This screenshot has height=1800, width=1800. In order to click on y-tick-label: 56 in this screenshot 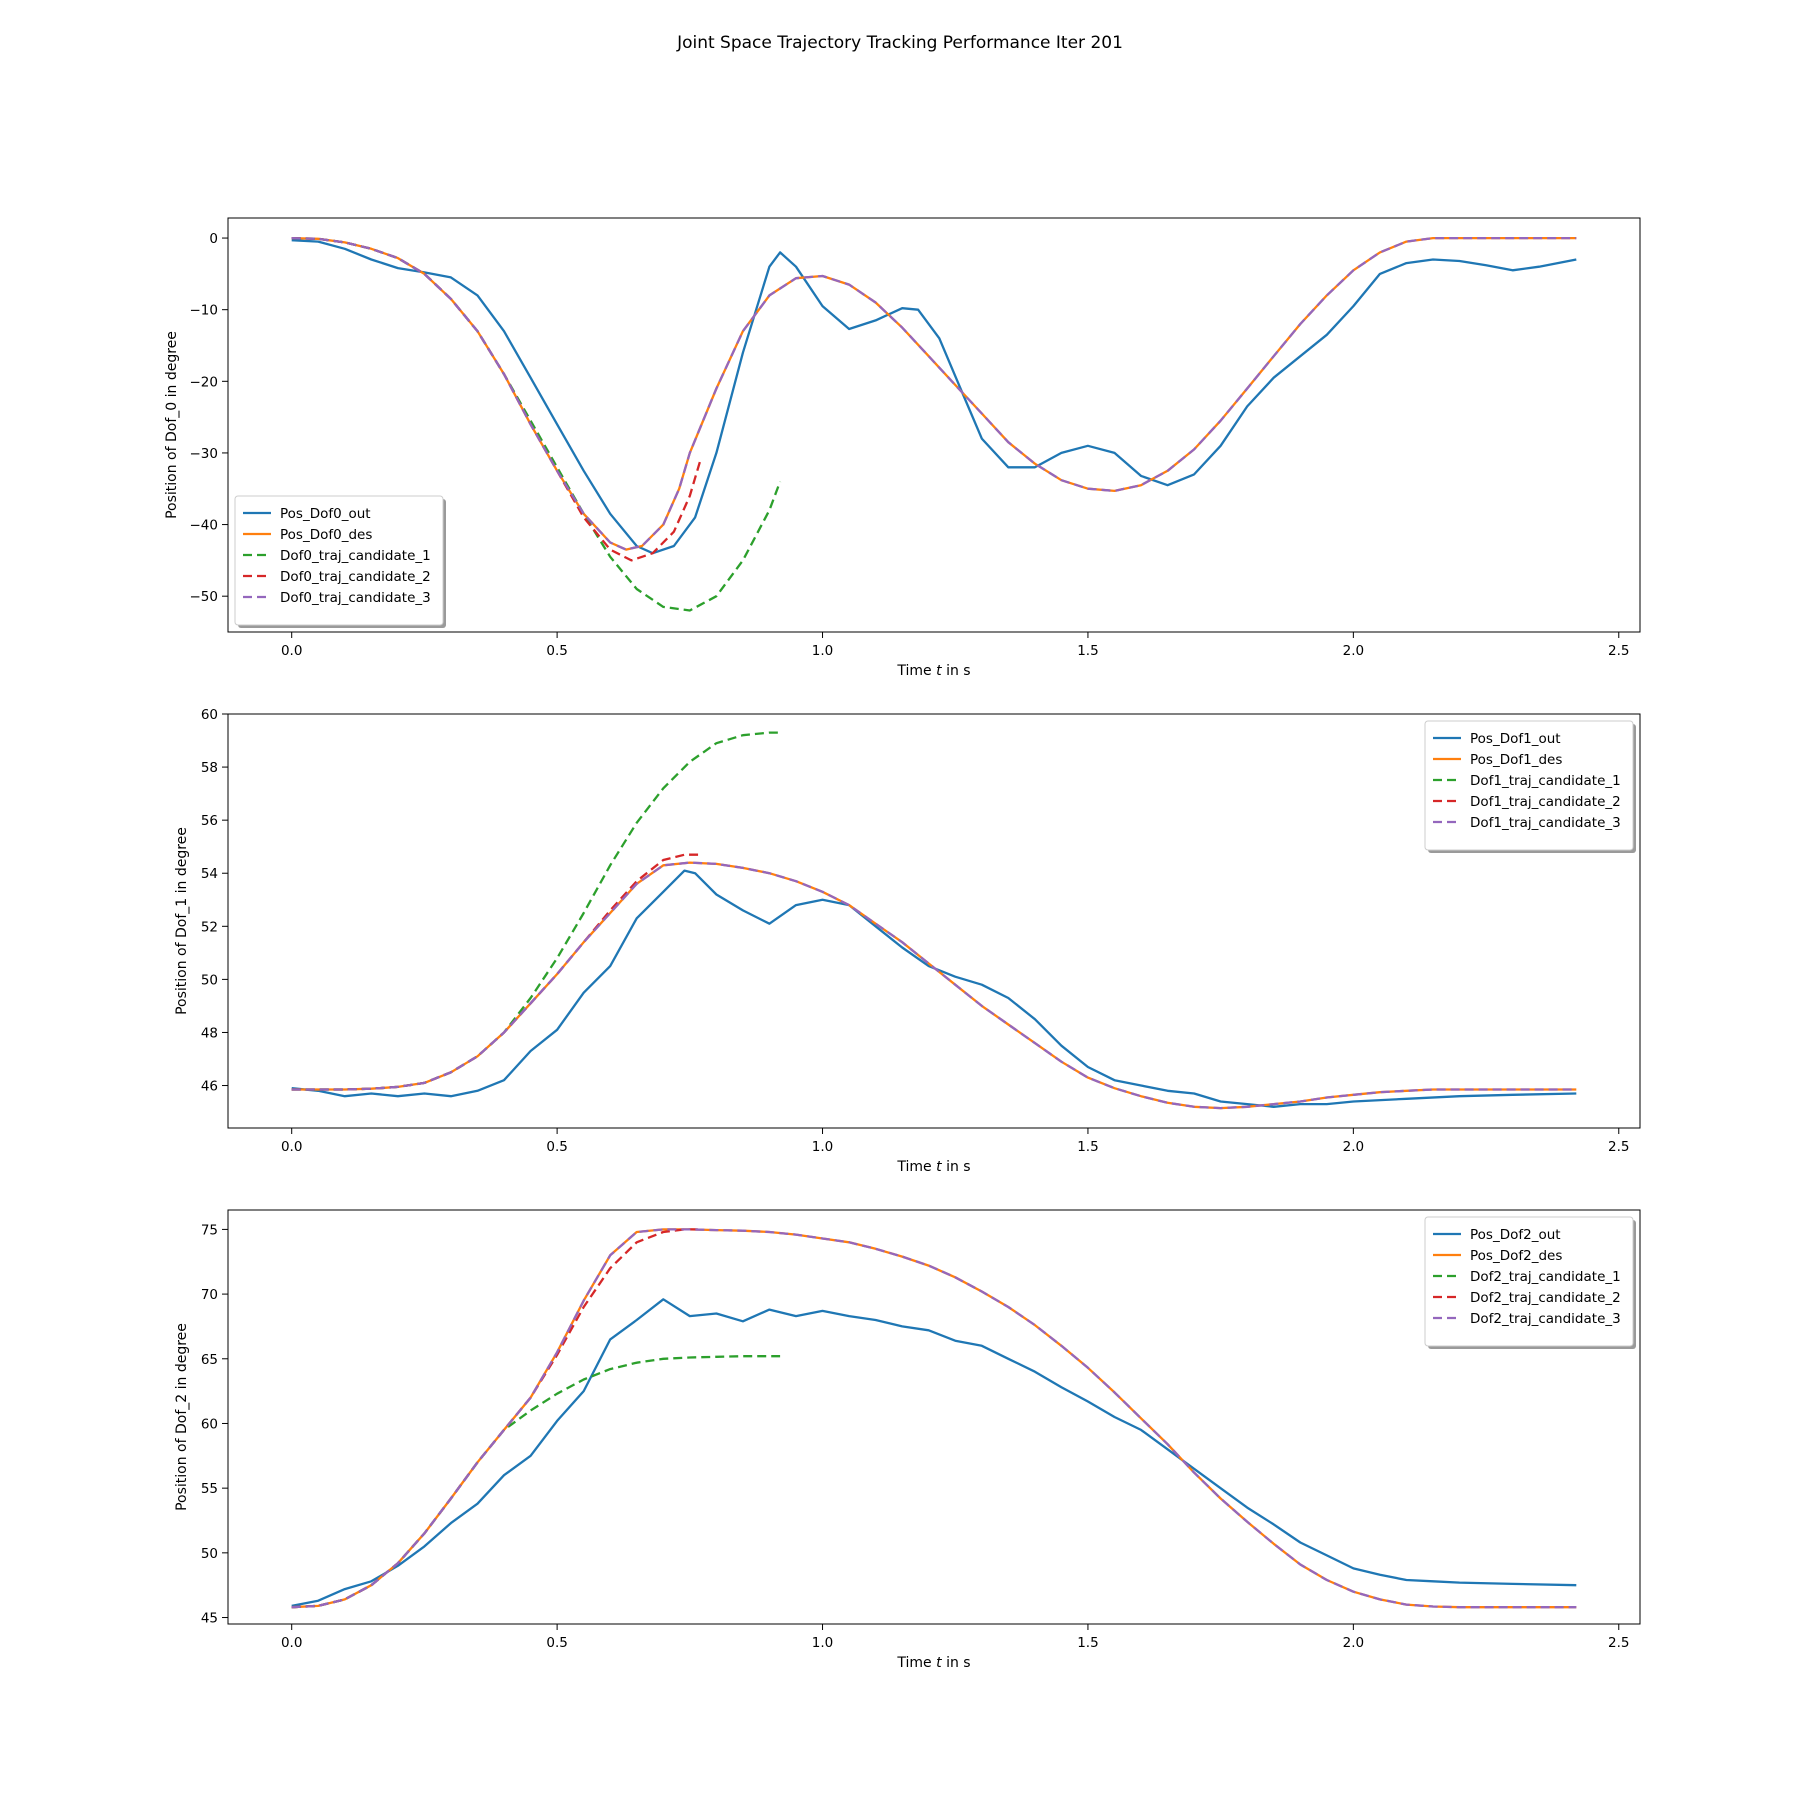, I will do `click(209, 821)`.